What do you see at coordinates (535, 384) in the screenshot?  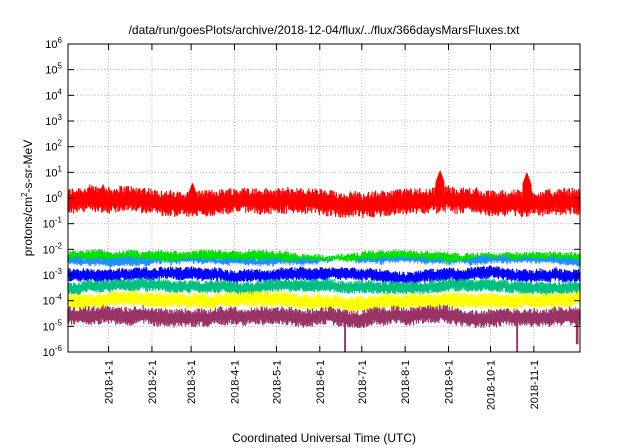 I see `x-tick-label: 2018-11-1` at bounding box center [535, 384].